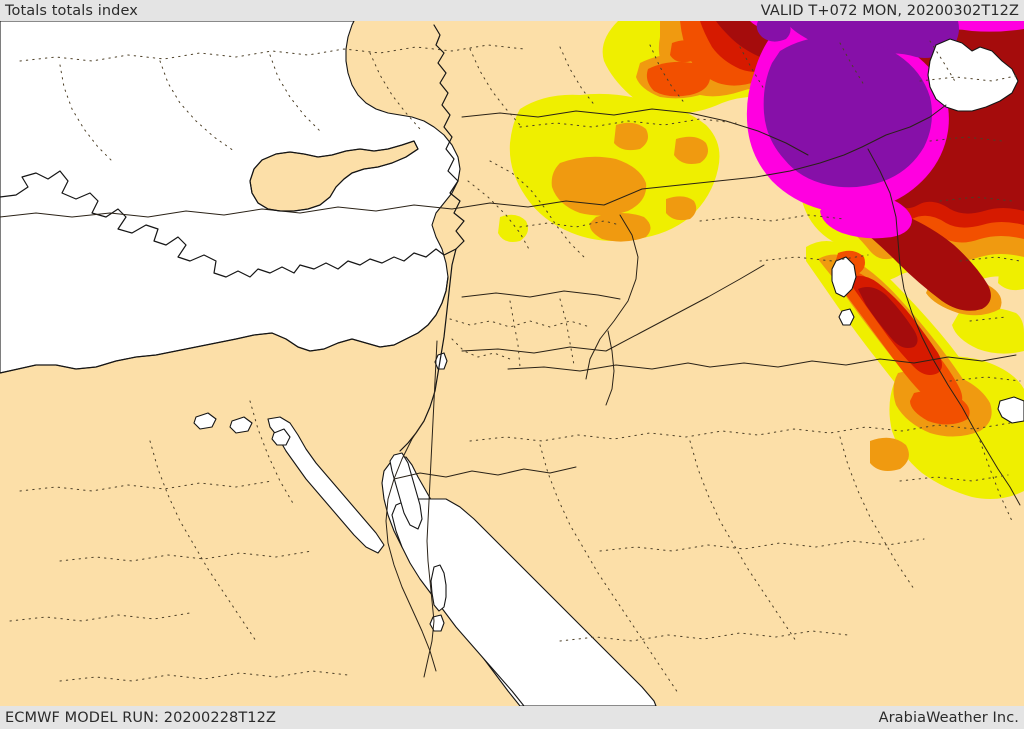 The height and width of the screenshot is (729, 1024). Describe the element at coordinates (889, 10) in the screenshot. I see `valid-time-label: VALID T+072 MON, 20200302T12Z` at that location.